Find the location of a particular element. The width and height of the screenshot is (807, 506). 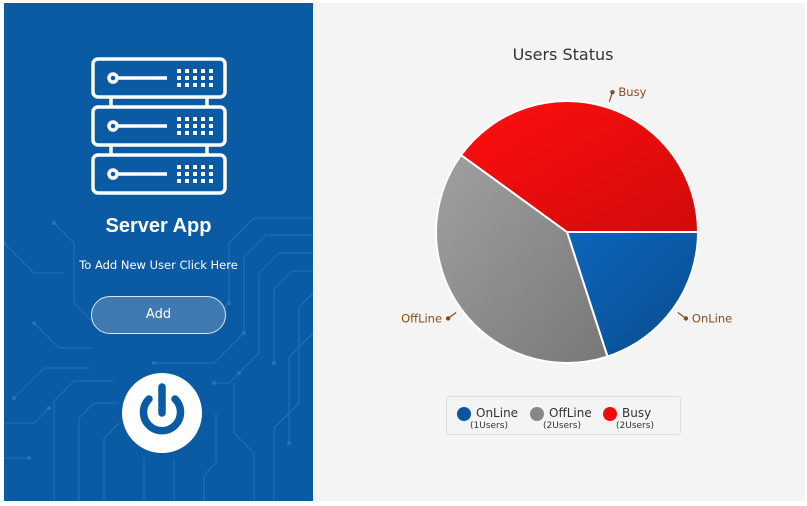

legend-swatch-offline is located at coordinates (537, 414).